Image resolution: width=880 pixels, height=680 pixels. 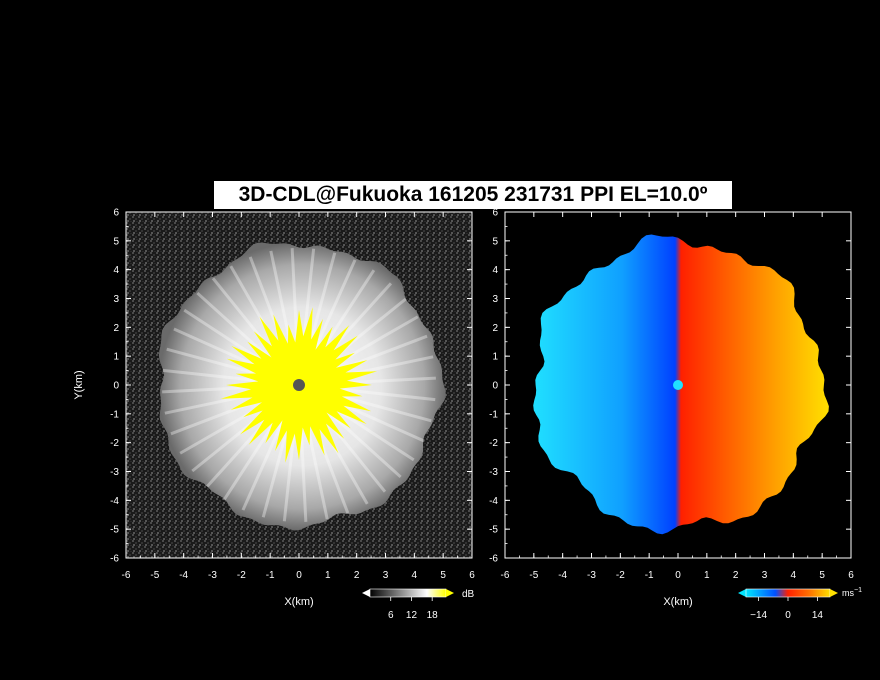 What do you see at coordinates (412, 615) in the screenshot?
I see `colorbar-tick-label: 12` at bounding box center [412, 615].